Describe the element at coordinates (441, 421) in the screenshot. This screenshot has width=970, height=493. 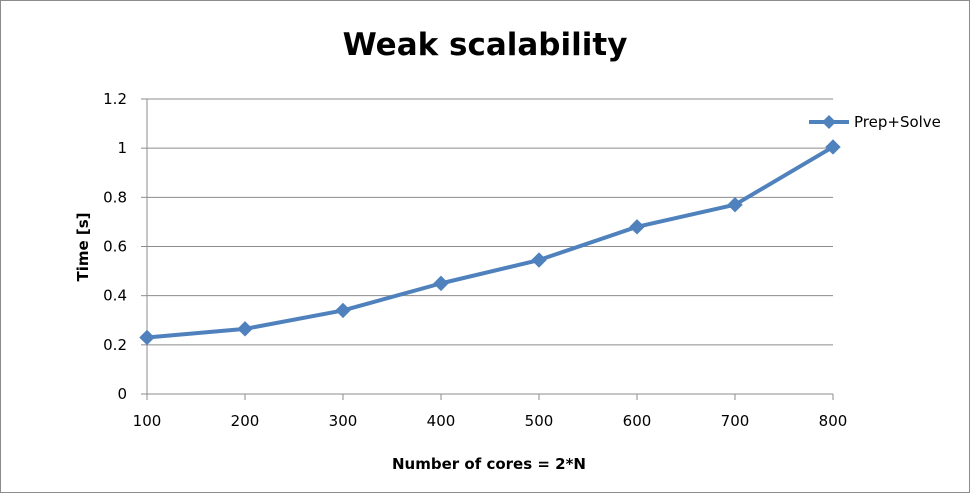
I see `x-tick-label: 400` at that location.